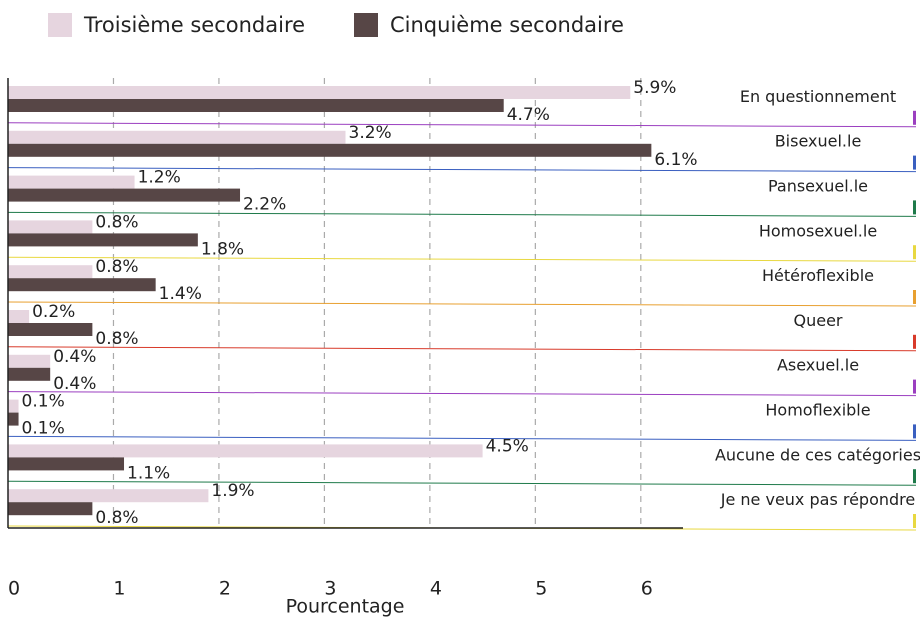 The width and height of the screenshot is (920, 625). I want to click on value-label: 4.5%, so click(507, 446).